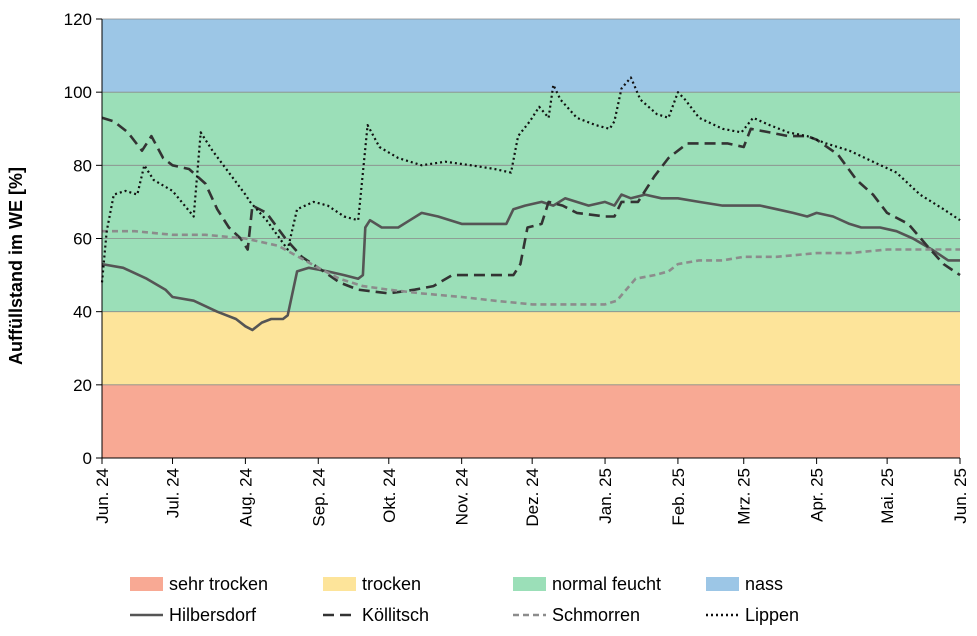  What do you see at coordinates (82, 312) in the screenshot?
I see `y-tick-label: 40` at bounding box center [82, 312].